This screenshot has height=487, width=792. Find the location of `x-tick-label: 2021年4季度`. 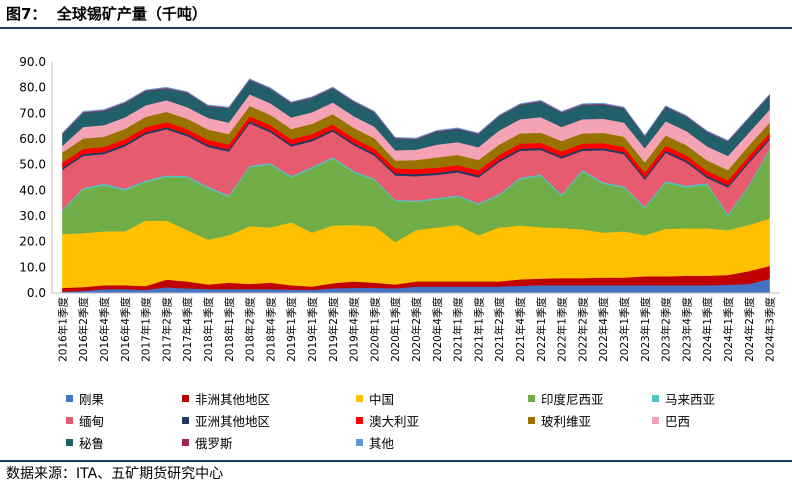

x-tick-label: 2021年4季度 is located at coordinates (520, 329).